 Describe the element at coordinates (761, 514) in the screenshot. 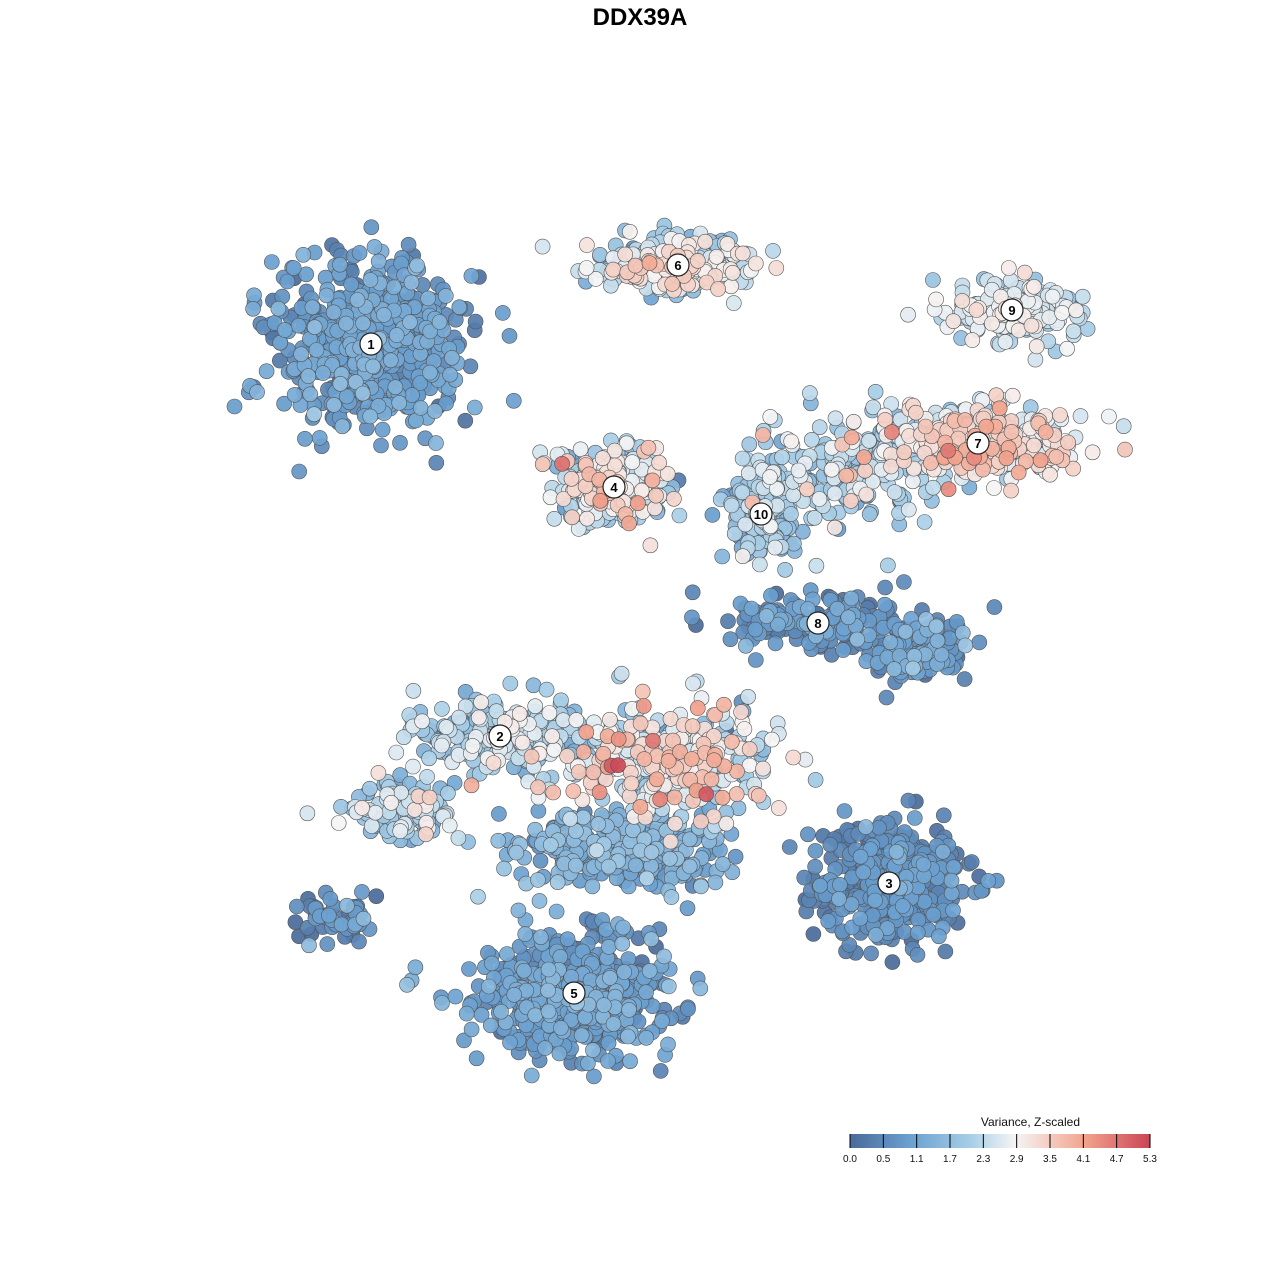

I see `cluster-label-10: 10` at that location.